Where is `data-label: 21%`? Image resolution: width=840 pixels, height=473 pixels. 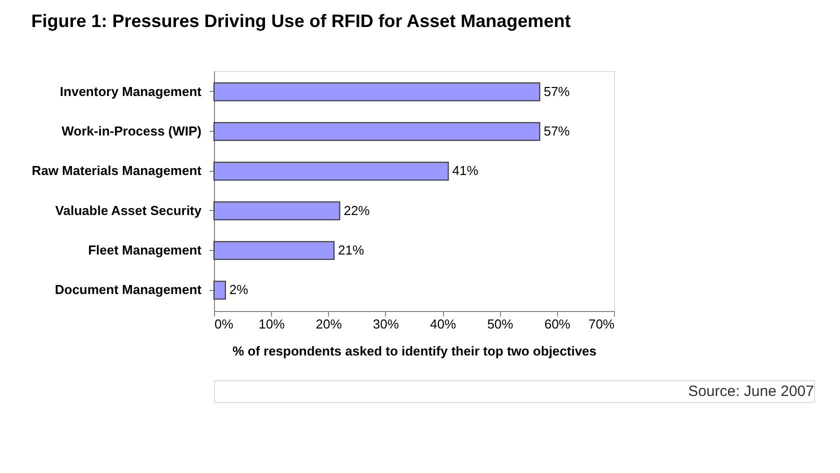
data-label: 21% is located at coordinates (351, 250).